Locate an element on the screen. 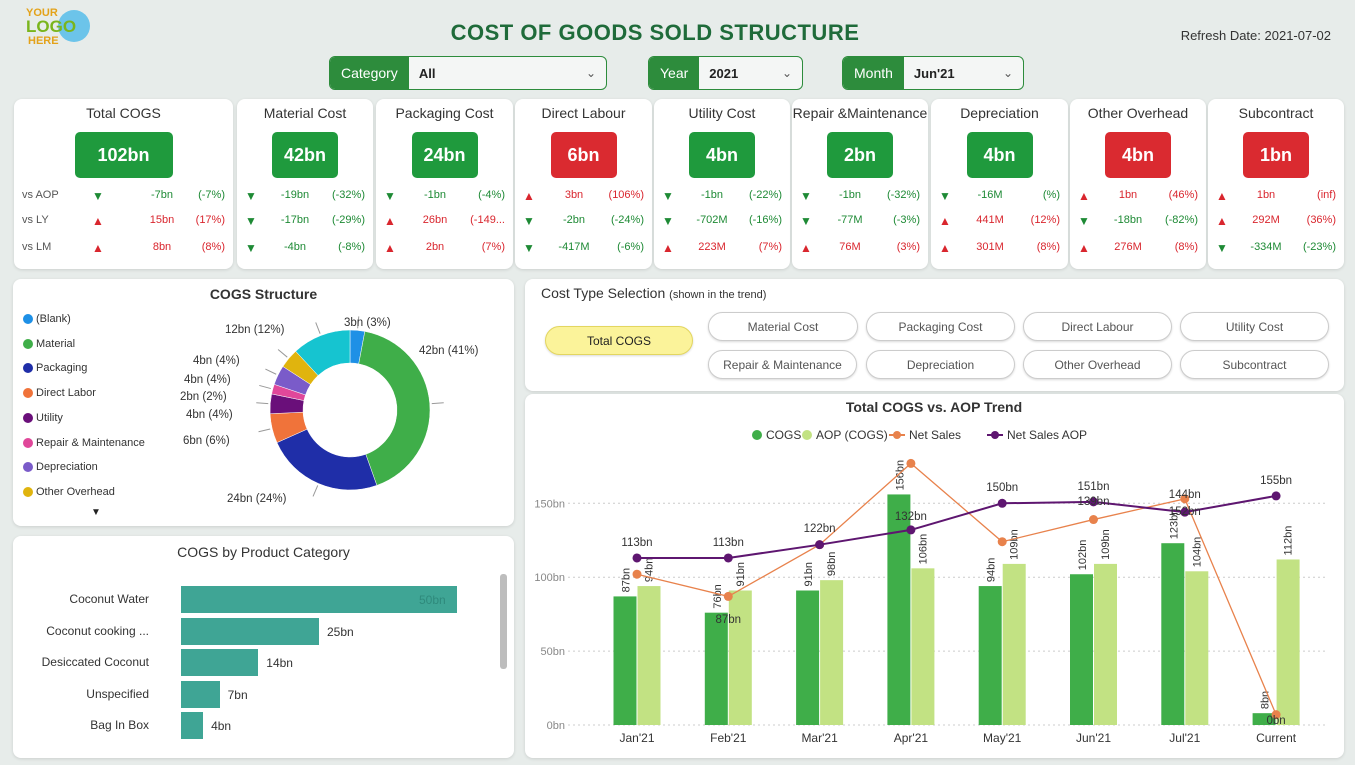 The height and width of the screenshot is (765, 1355). pill-repair-maintenance: Repair & Maintenance is located at coordinates (782, 364).